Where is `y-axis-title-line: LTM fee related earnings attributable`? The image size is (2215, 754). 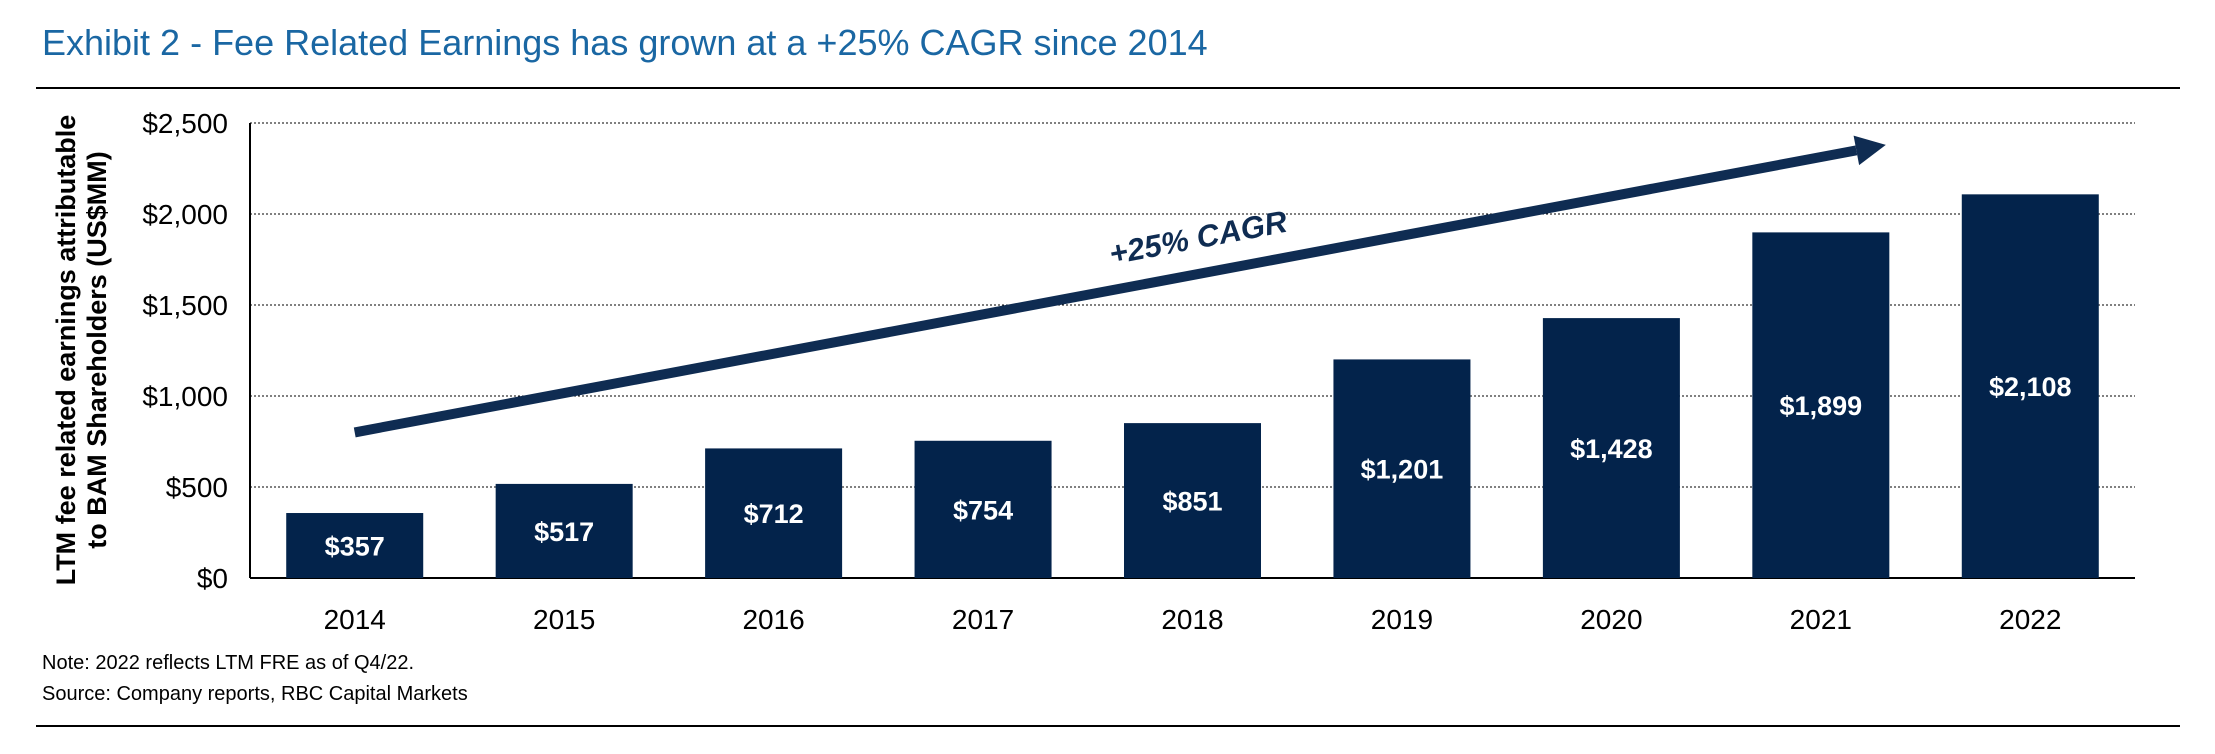 y-axis-title-line: LTM fee related earnings attributable is located at coordinates (66, 350).